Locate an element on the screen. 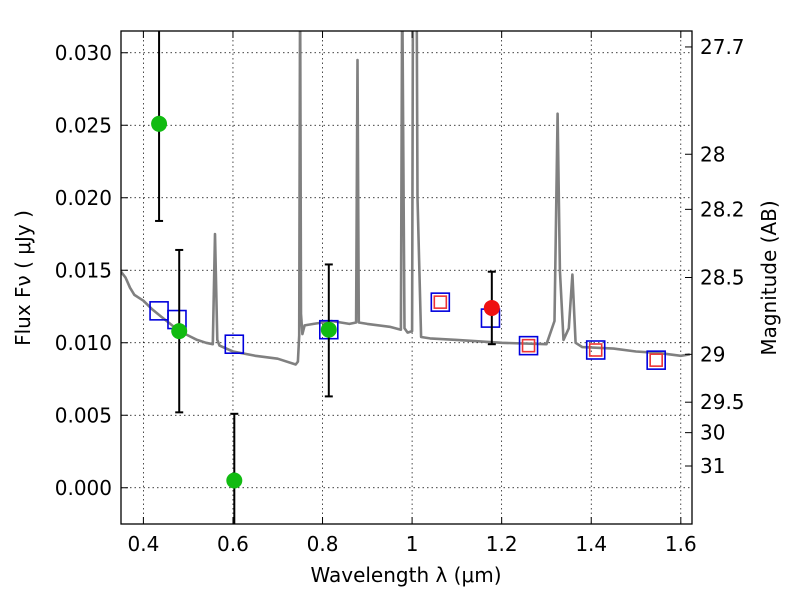 The height and width of the screenshot is (600, 800). x-axis-label: Wavelength λ (μm) is located at coordinates (405, 575).